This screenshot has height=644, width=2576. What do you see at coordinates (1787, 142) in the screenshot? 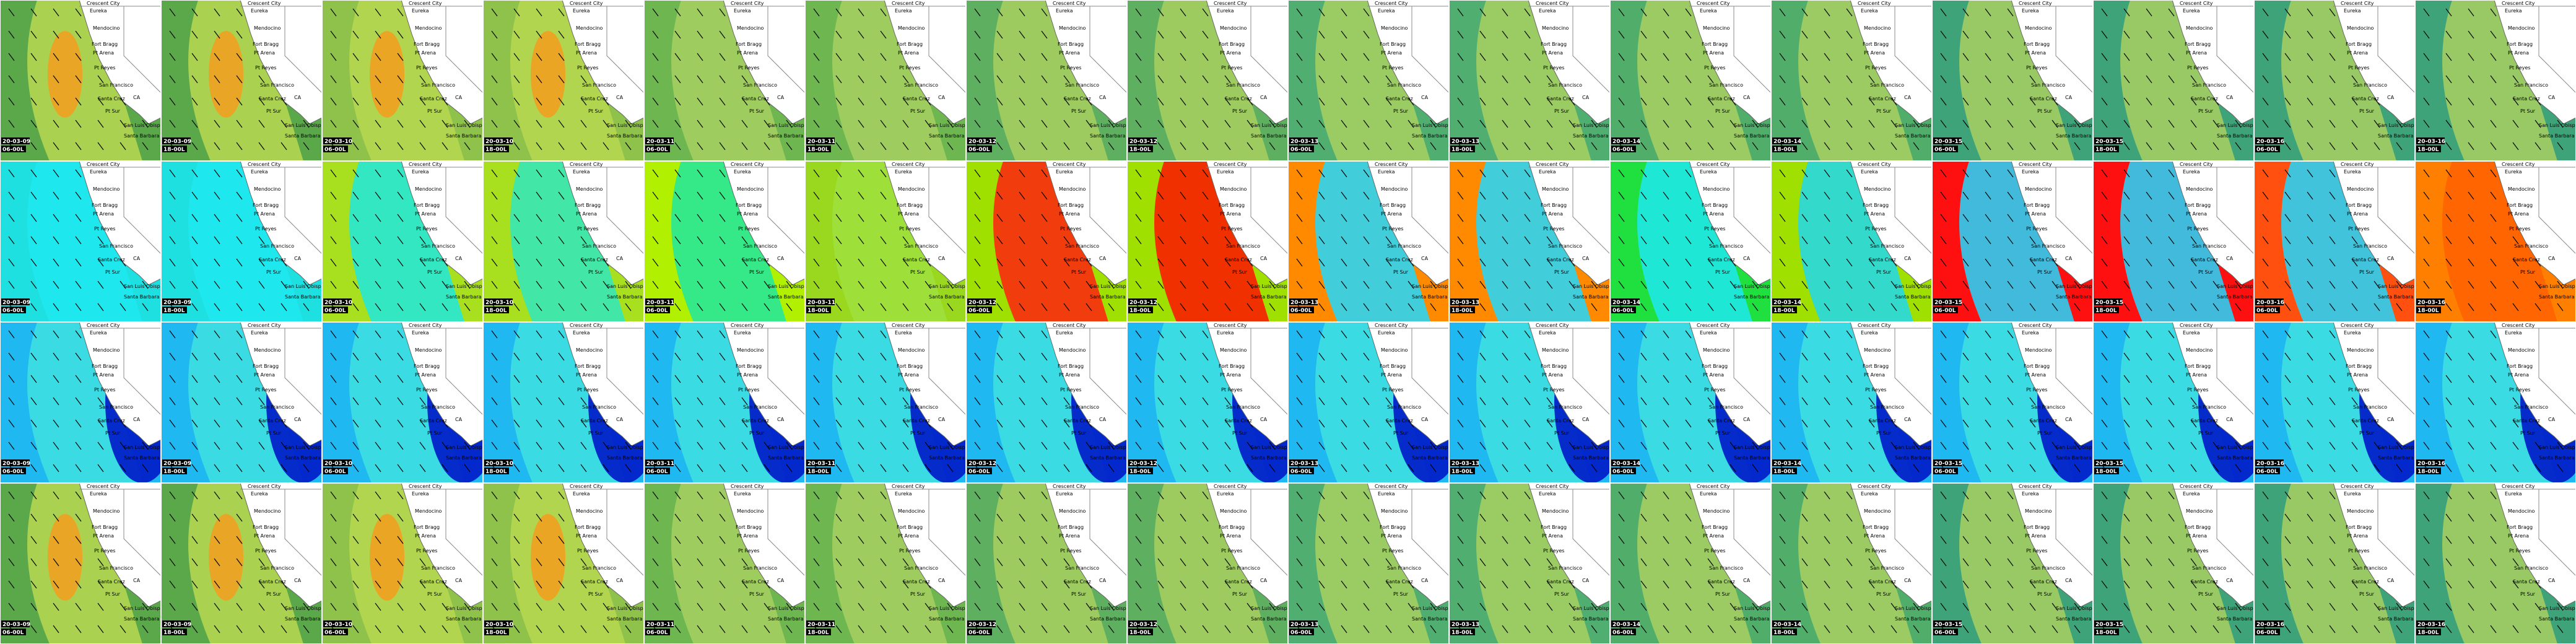
I see `date-label: 20-03-14` at bounding box center [1787, 142].